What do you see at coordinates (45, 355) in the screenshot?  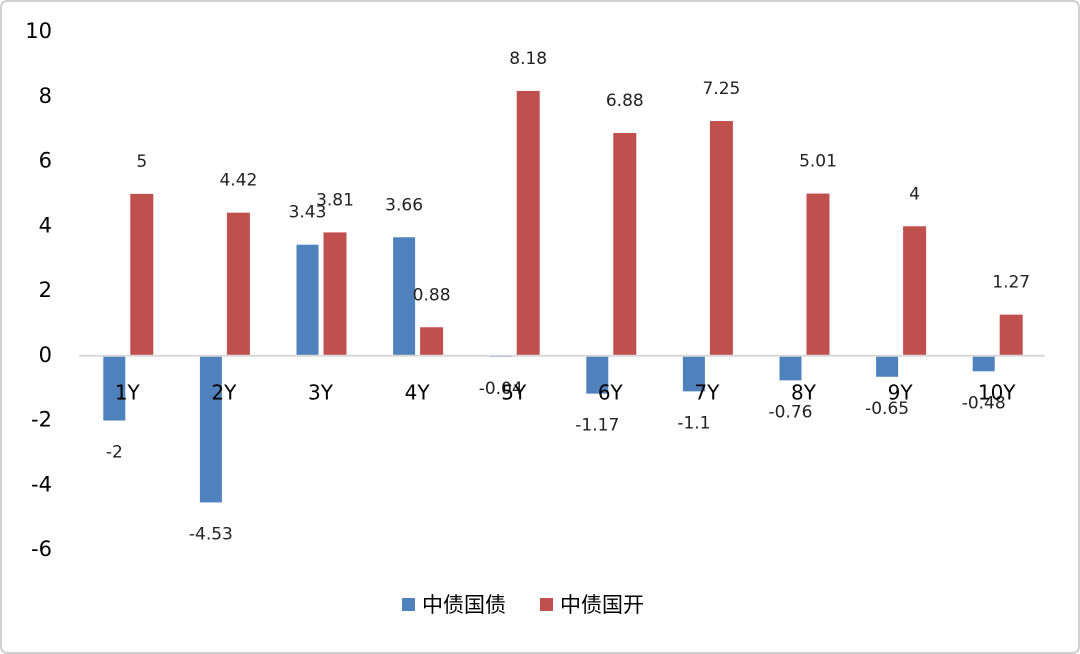 I see `y-tick-label: 0` at bounding box center [45, 355].